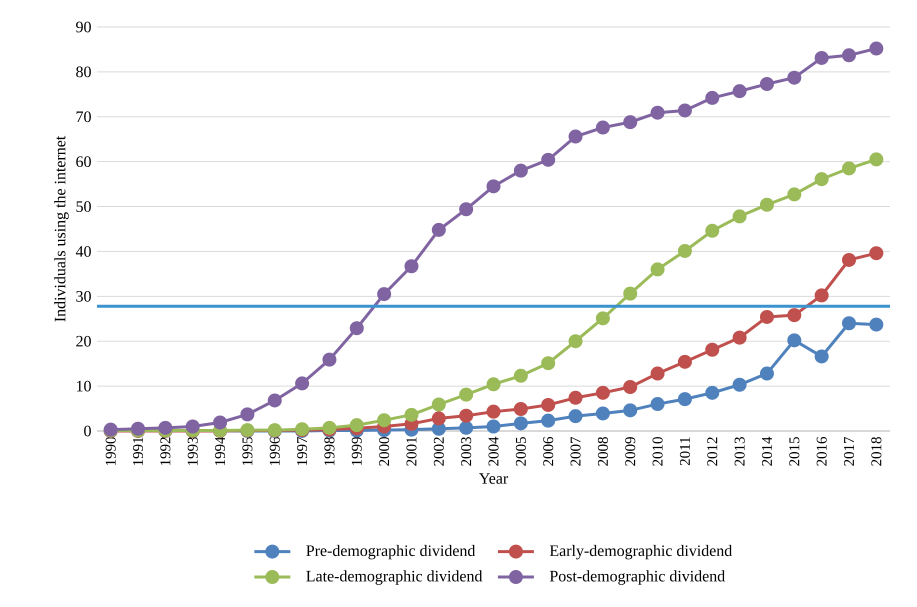 This screenshot has width=917, height=607. What do you see at coordinates (247, 451) in the screenshot?
I see `x-tick-label: 1995` at bounding box center [247, 451].